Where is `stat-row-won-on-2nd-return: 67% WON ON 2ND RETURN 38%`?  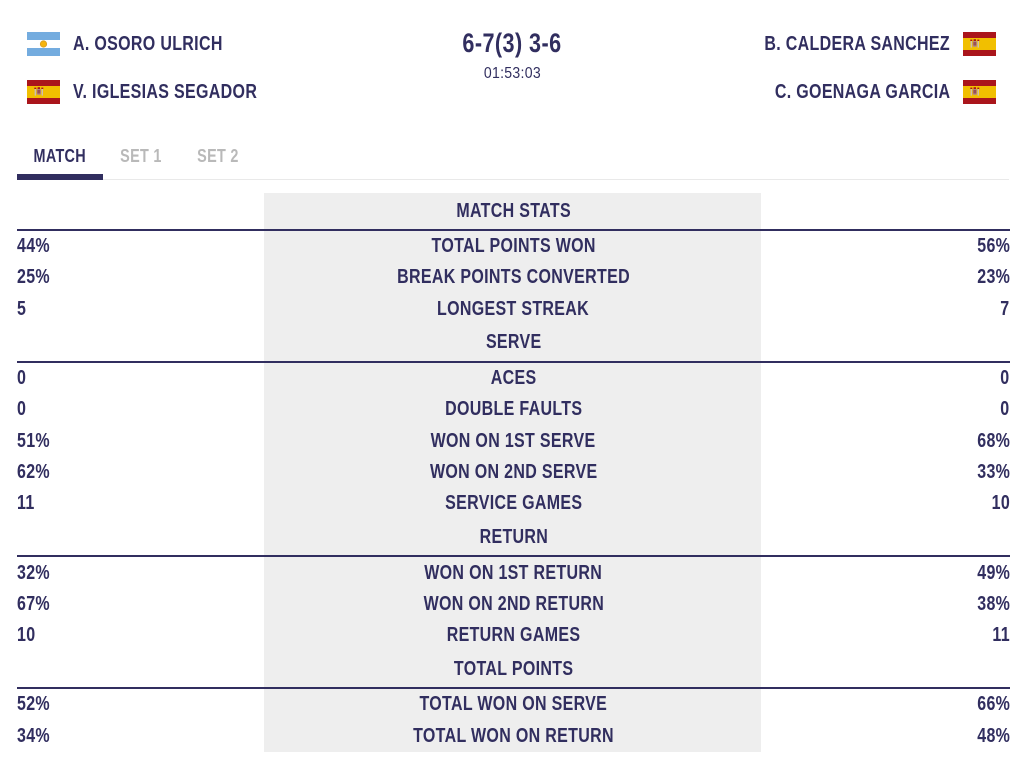 stat-row-won-on-2nd-return: 67% WON ON 2ND RETURN 38% is located at coordinates (513, 604).